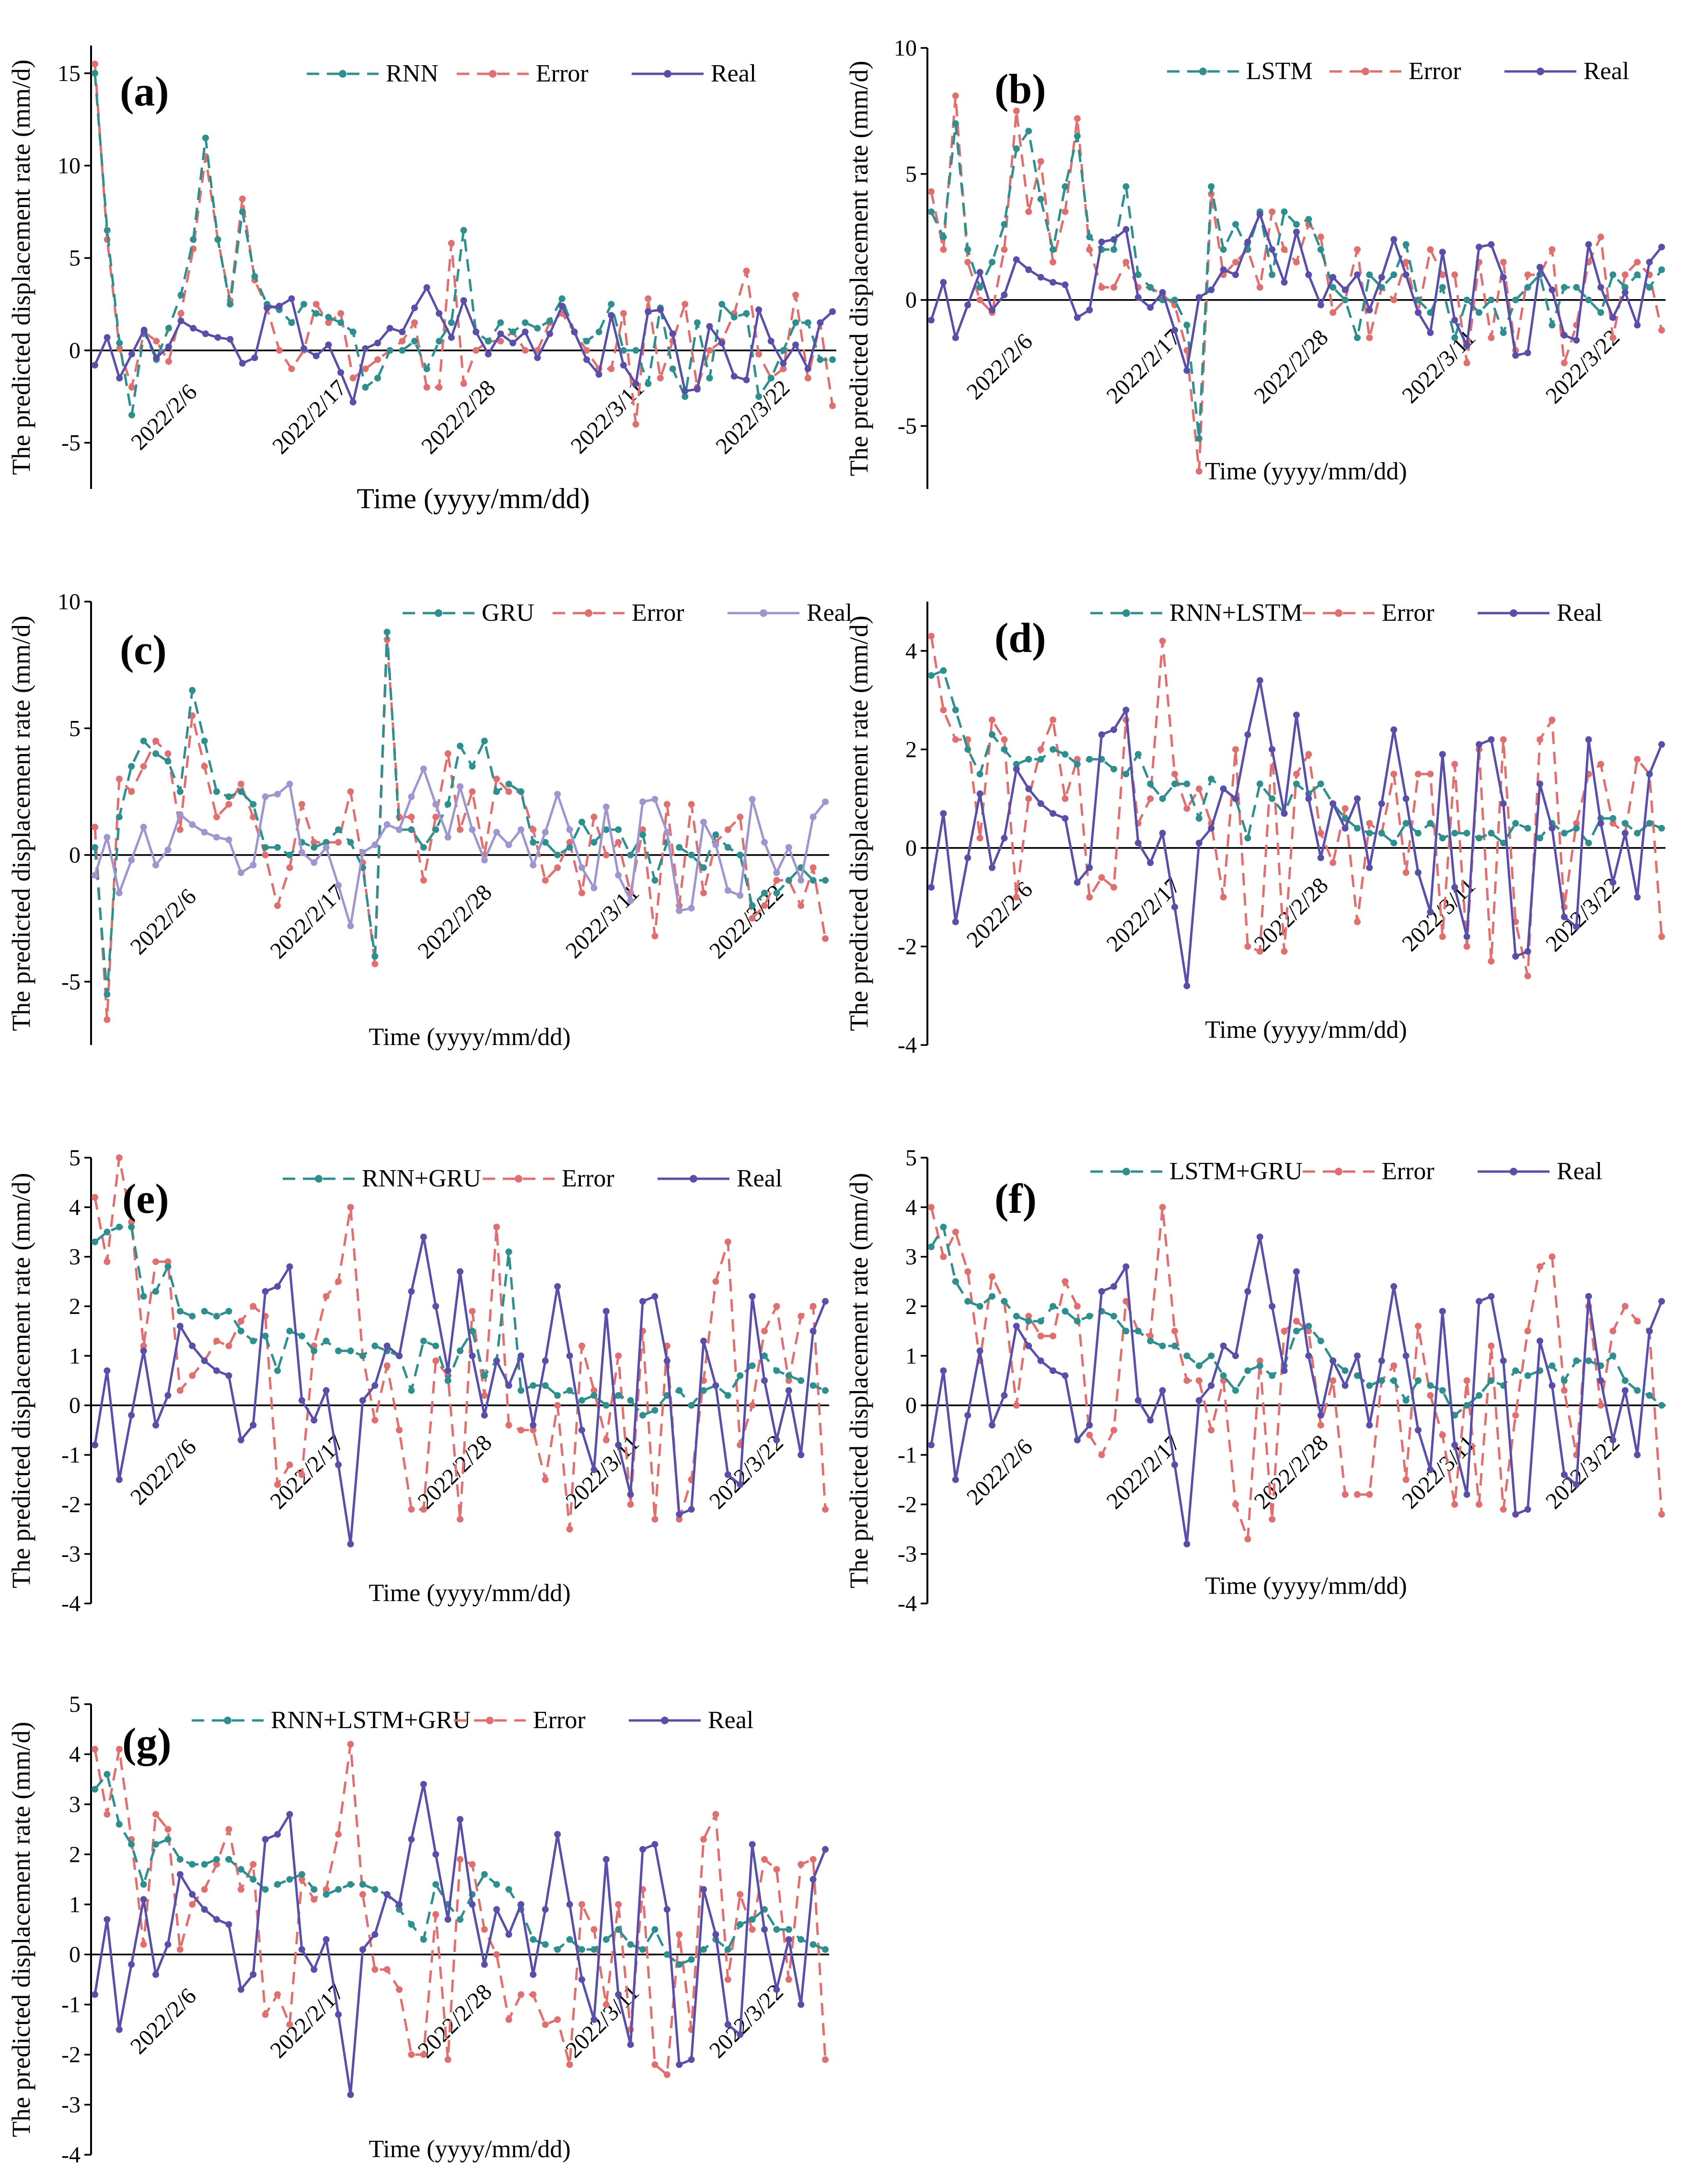  I want to click on y-tick-label: 4, so click(75, 1208).